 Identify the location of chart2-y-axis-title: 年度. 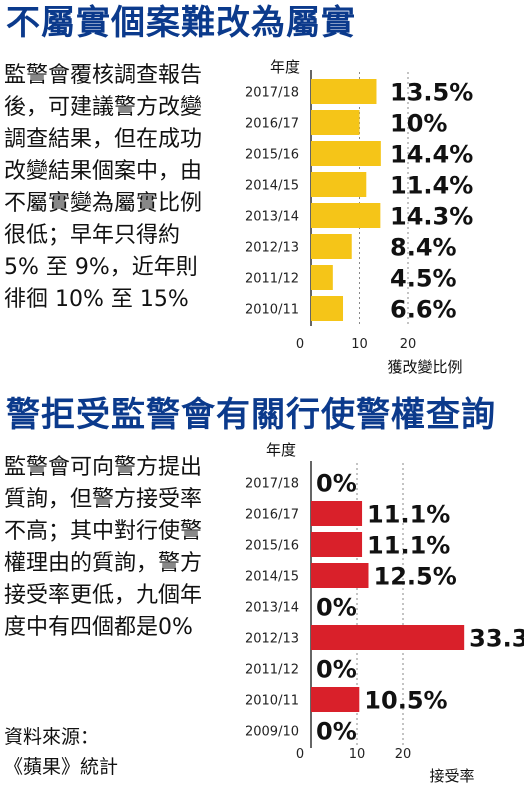
(281, 450).